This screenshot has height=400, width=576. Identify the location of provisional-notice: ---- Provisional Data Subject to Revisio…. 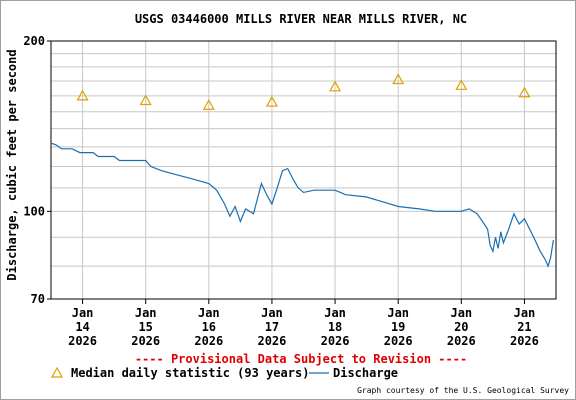
(301, 359).